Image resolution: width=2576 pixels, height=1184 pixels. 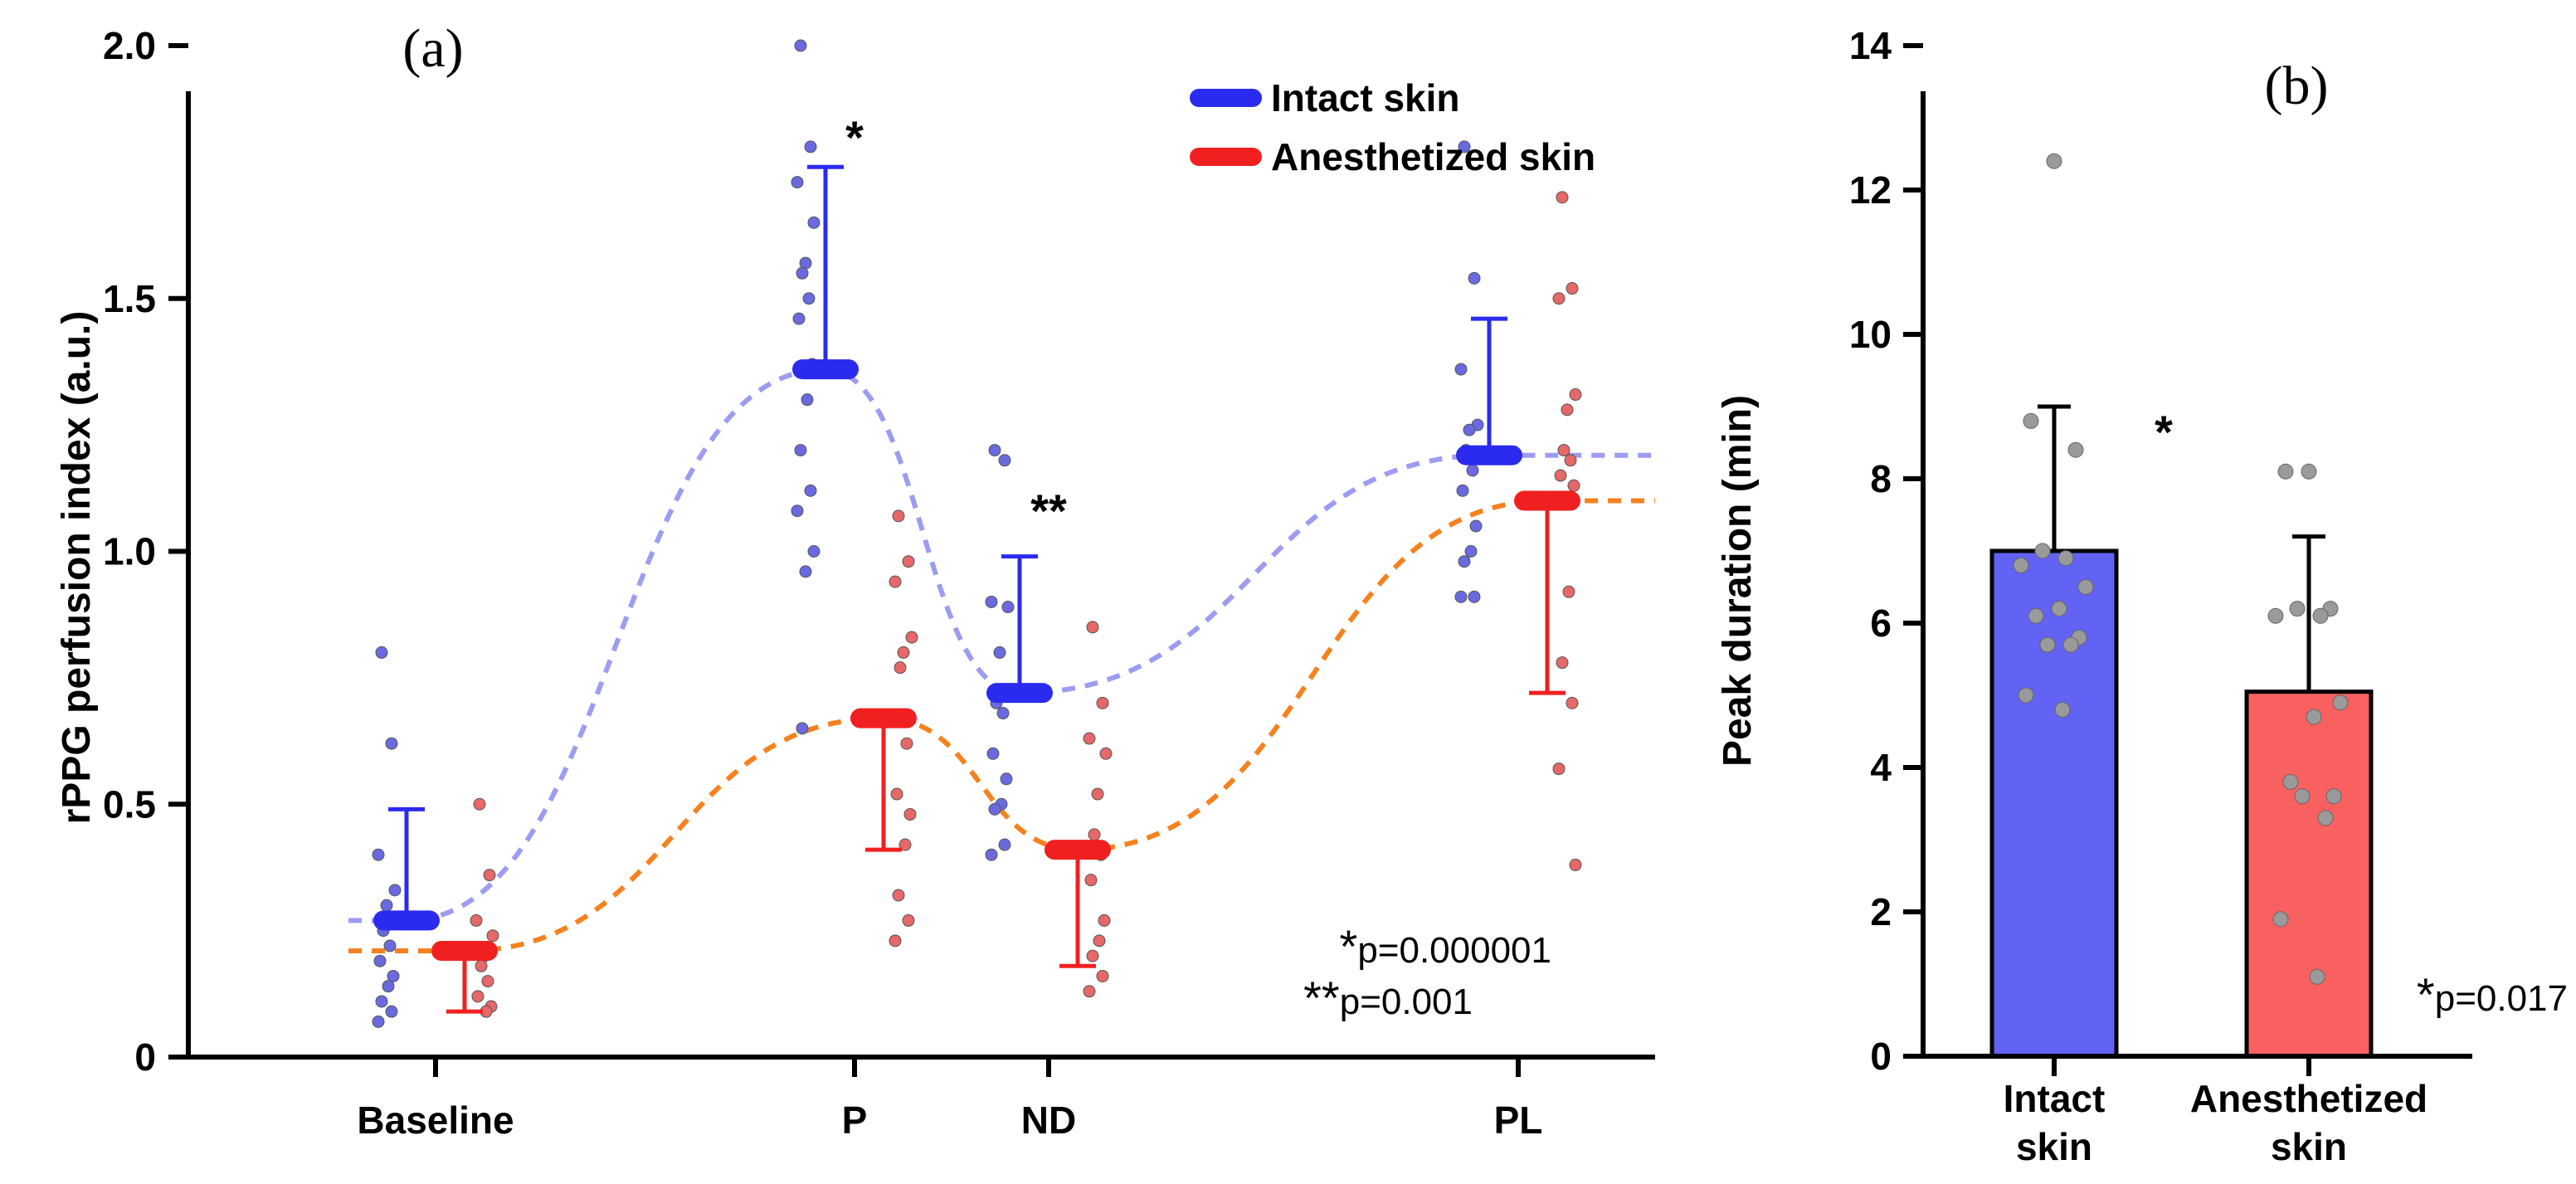 What do you see at coordinates (2055, 1098) in the screenshot?
I see `x-tick-label: Intact` at bounding box center [2055, 1098].